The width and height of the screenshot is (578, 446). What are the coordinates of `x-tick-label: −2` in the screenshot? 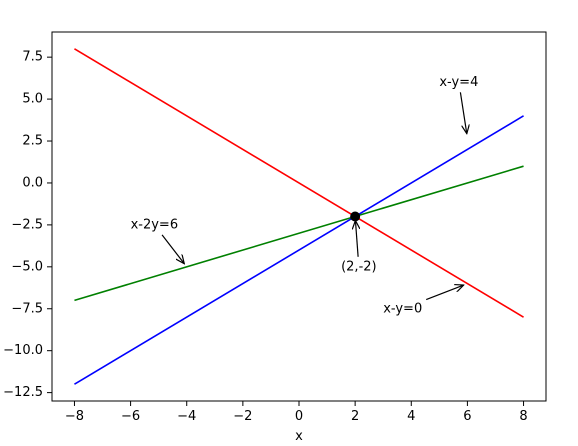 It's located at (242, 416).